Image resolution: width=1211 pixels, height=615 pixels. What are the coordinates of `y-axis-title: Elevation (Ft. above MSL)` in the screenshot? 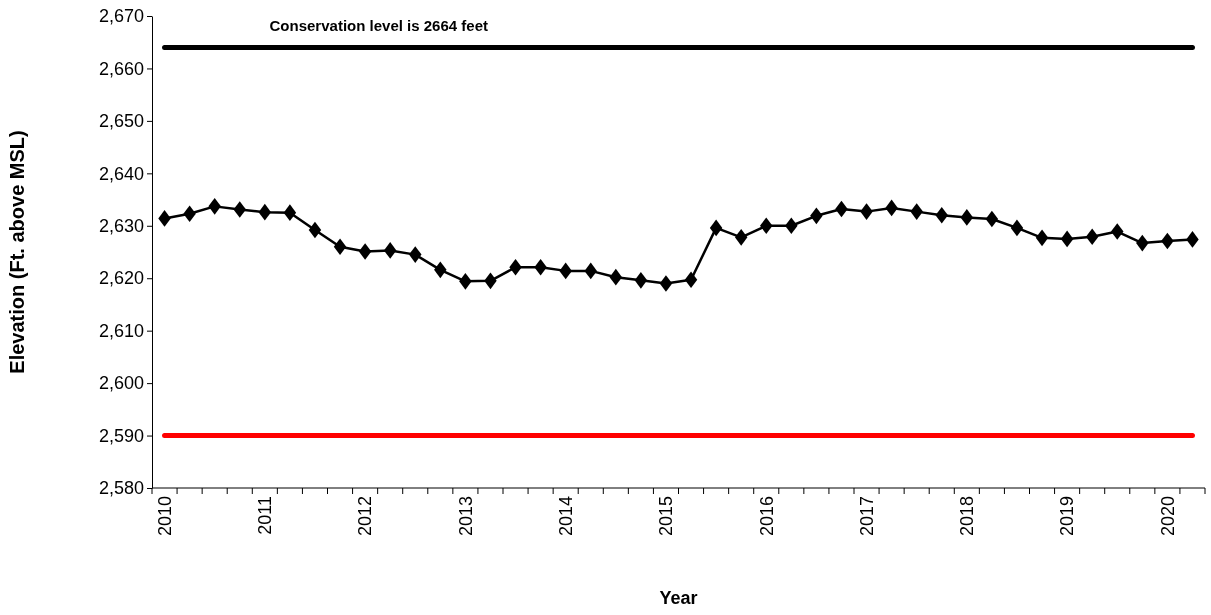 It's located at (17, 252).